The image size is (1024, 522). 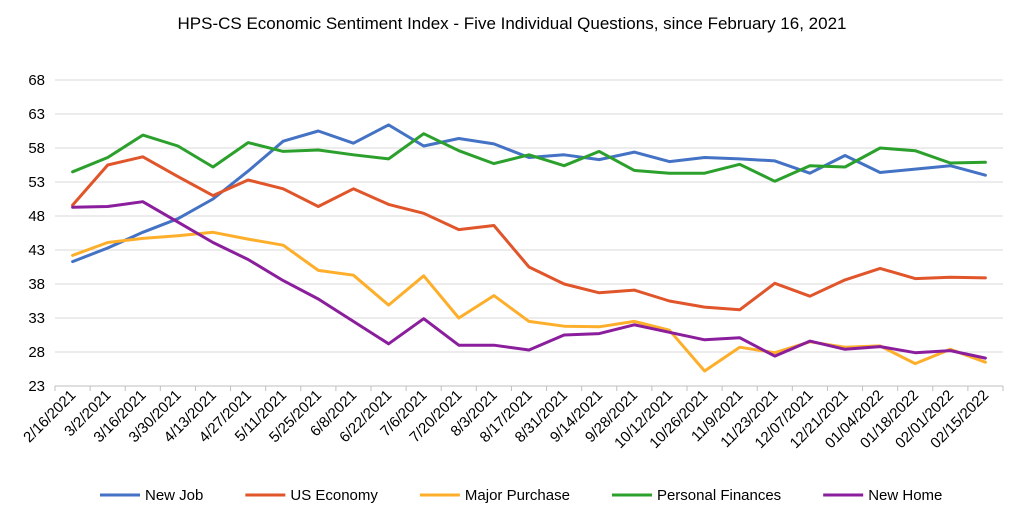 What do you see at coordinates (719, 495) in the screenshot?
I see `legend-label: Personal Finances` at bounding box center [719, 495].